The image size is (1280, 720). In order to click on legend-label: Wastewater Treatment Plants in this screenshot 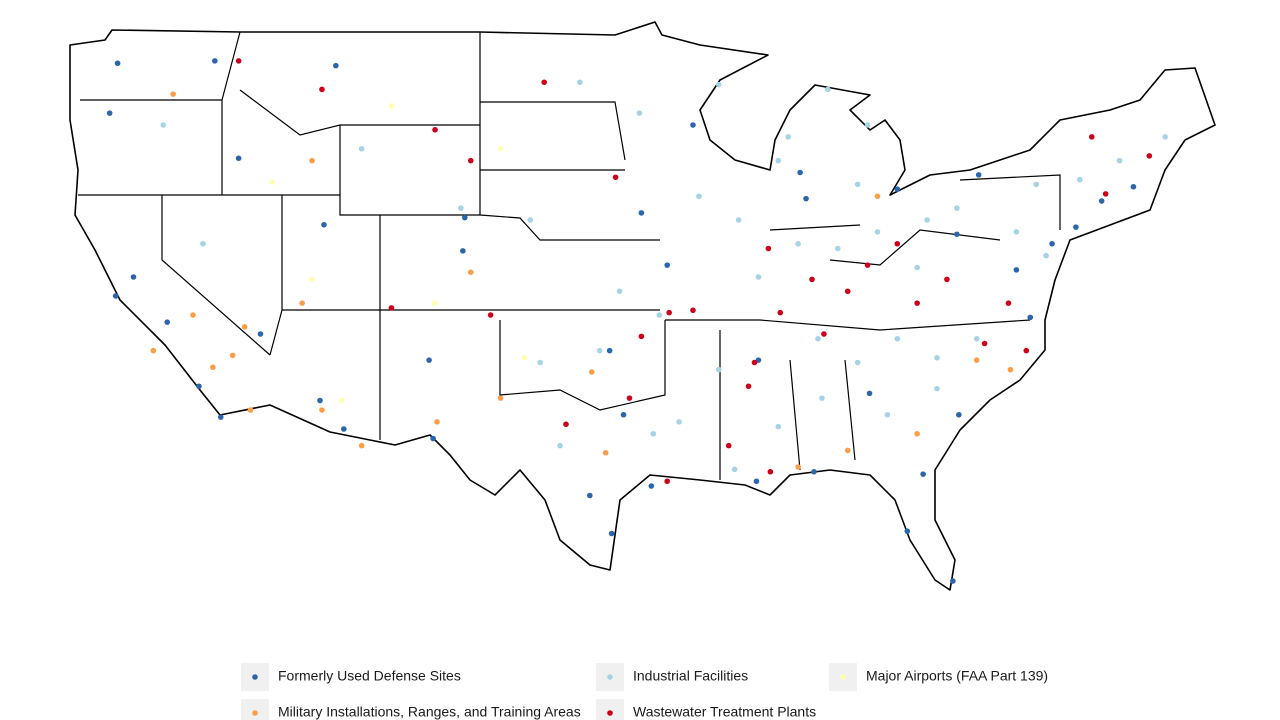, I will do `click(724, 712)`.